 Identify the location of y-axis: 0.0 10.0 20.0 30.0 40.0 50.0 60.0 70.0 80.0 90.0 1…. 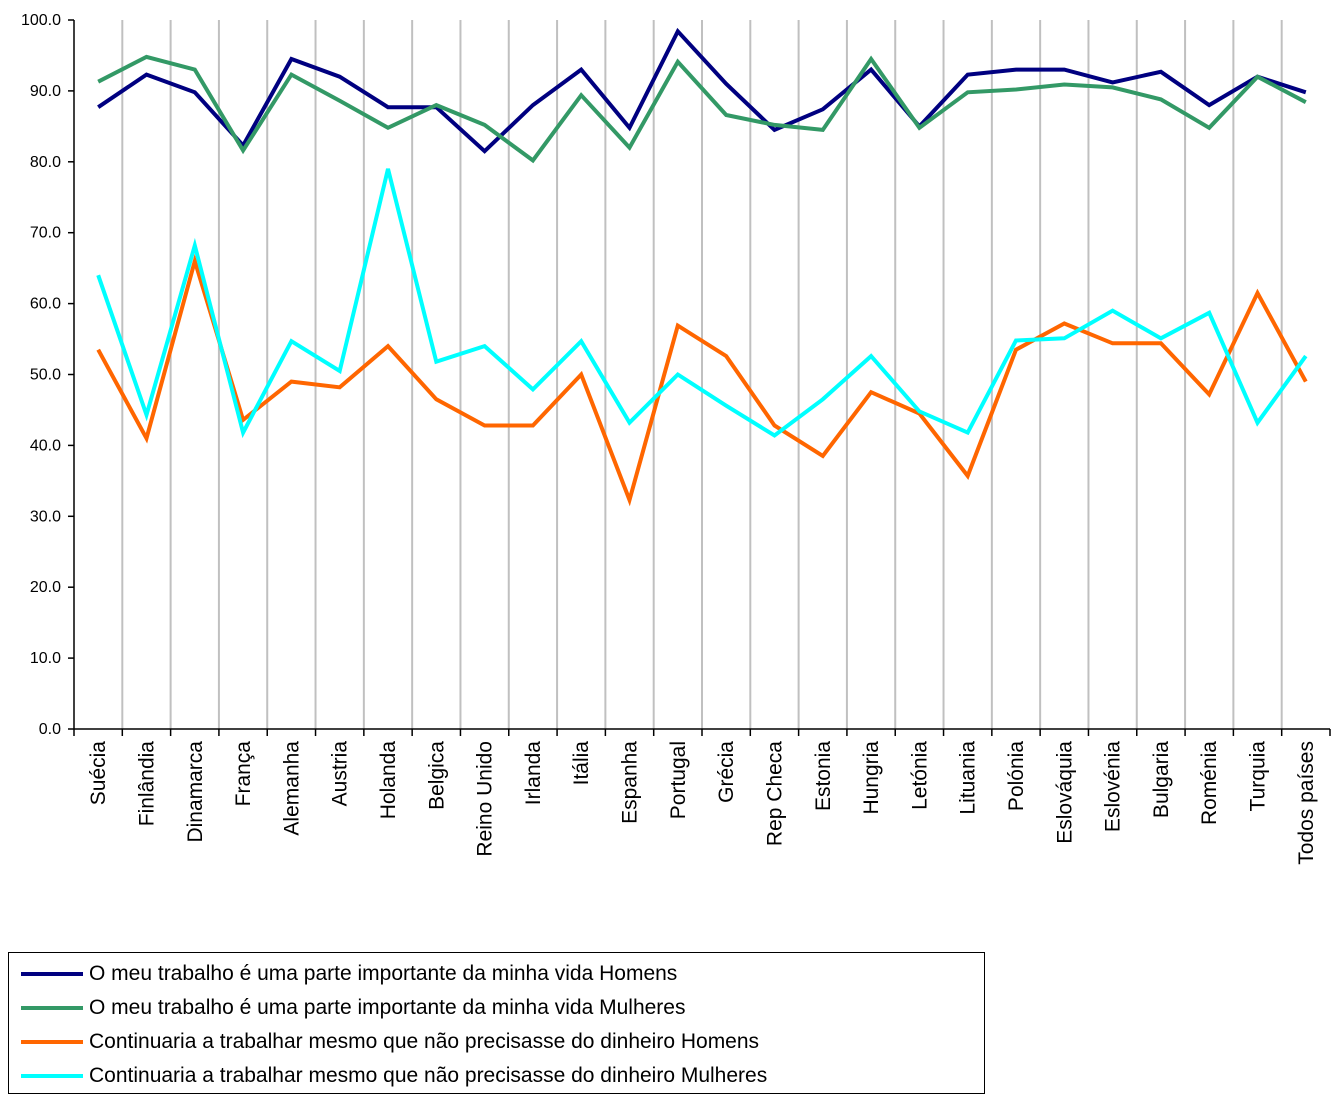
(48, 375).